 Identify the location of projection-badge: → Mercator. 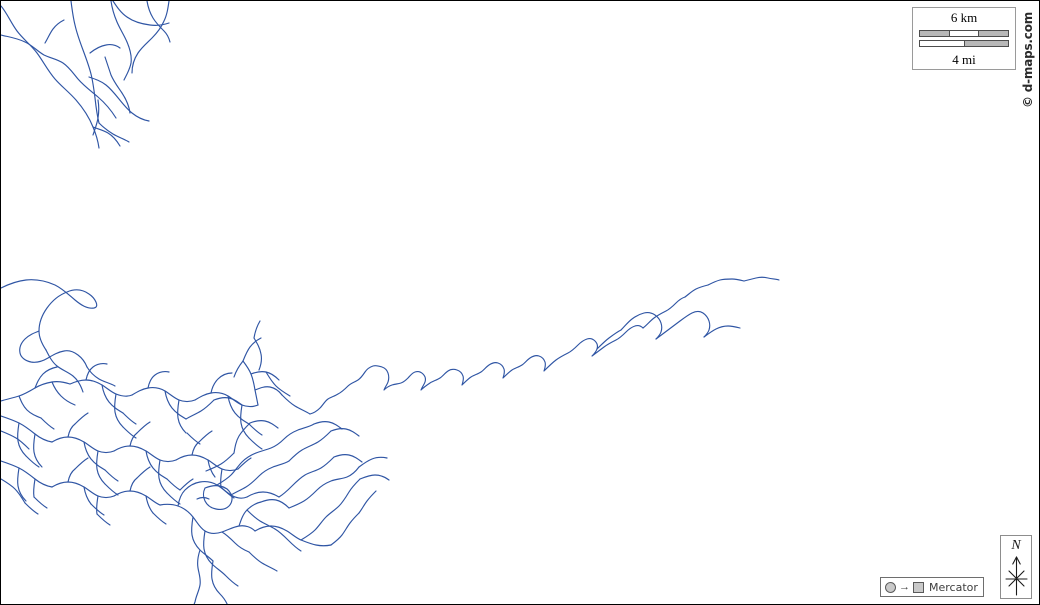
(932, 587).